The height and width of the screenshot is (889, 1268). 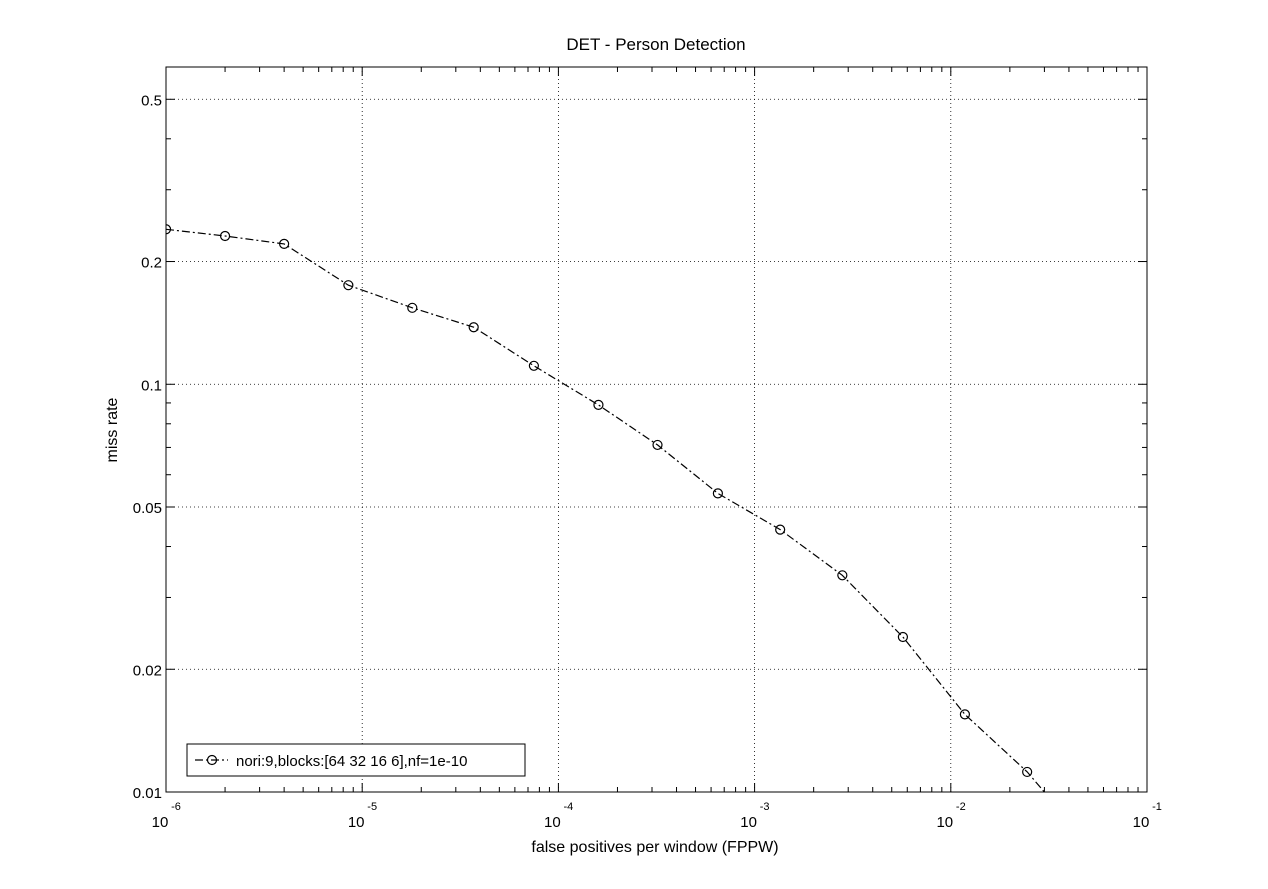 I want to click on x-tick-label: 10-6, so click(x=166, y=816).